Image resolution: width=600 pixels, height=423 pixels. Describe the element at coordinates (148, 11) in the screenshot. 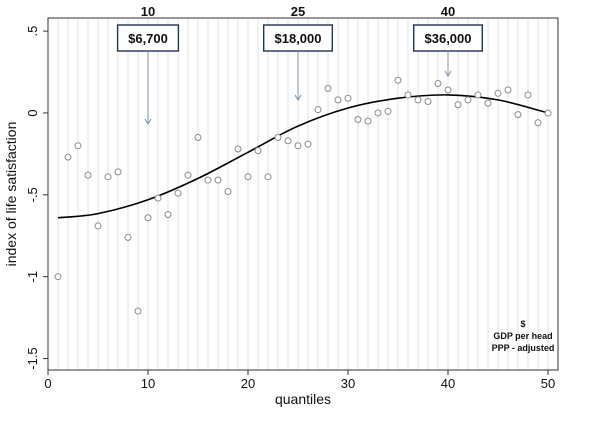

I see `quantile-label: 10` at that location.